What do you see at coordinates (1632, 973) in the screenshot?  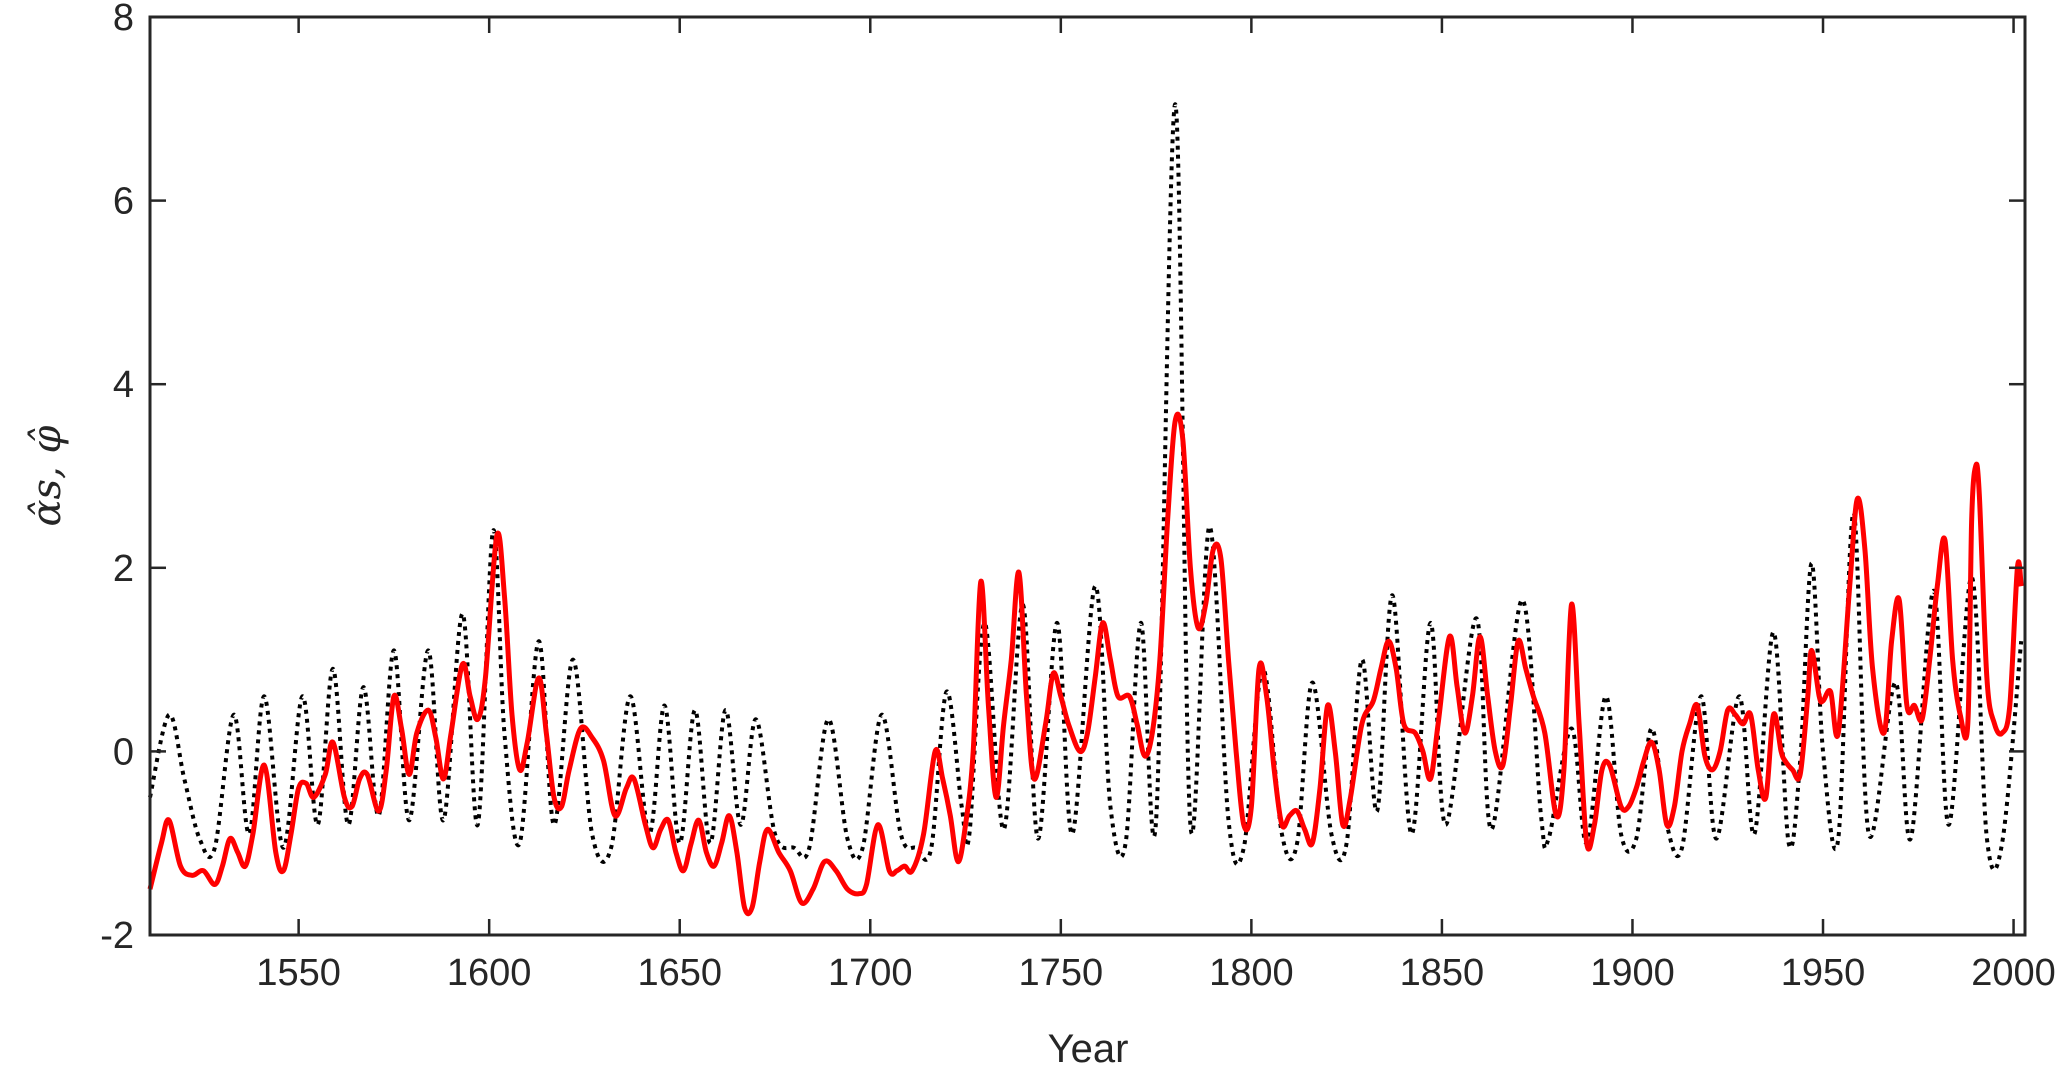 I see `x-tick-label: 1900` at bounding box center [1632, 973].